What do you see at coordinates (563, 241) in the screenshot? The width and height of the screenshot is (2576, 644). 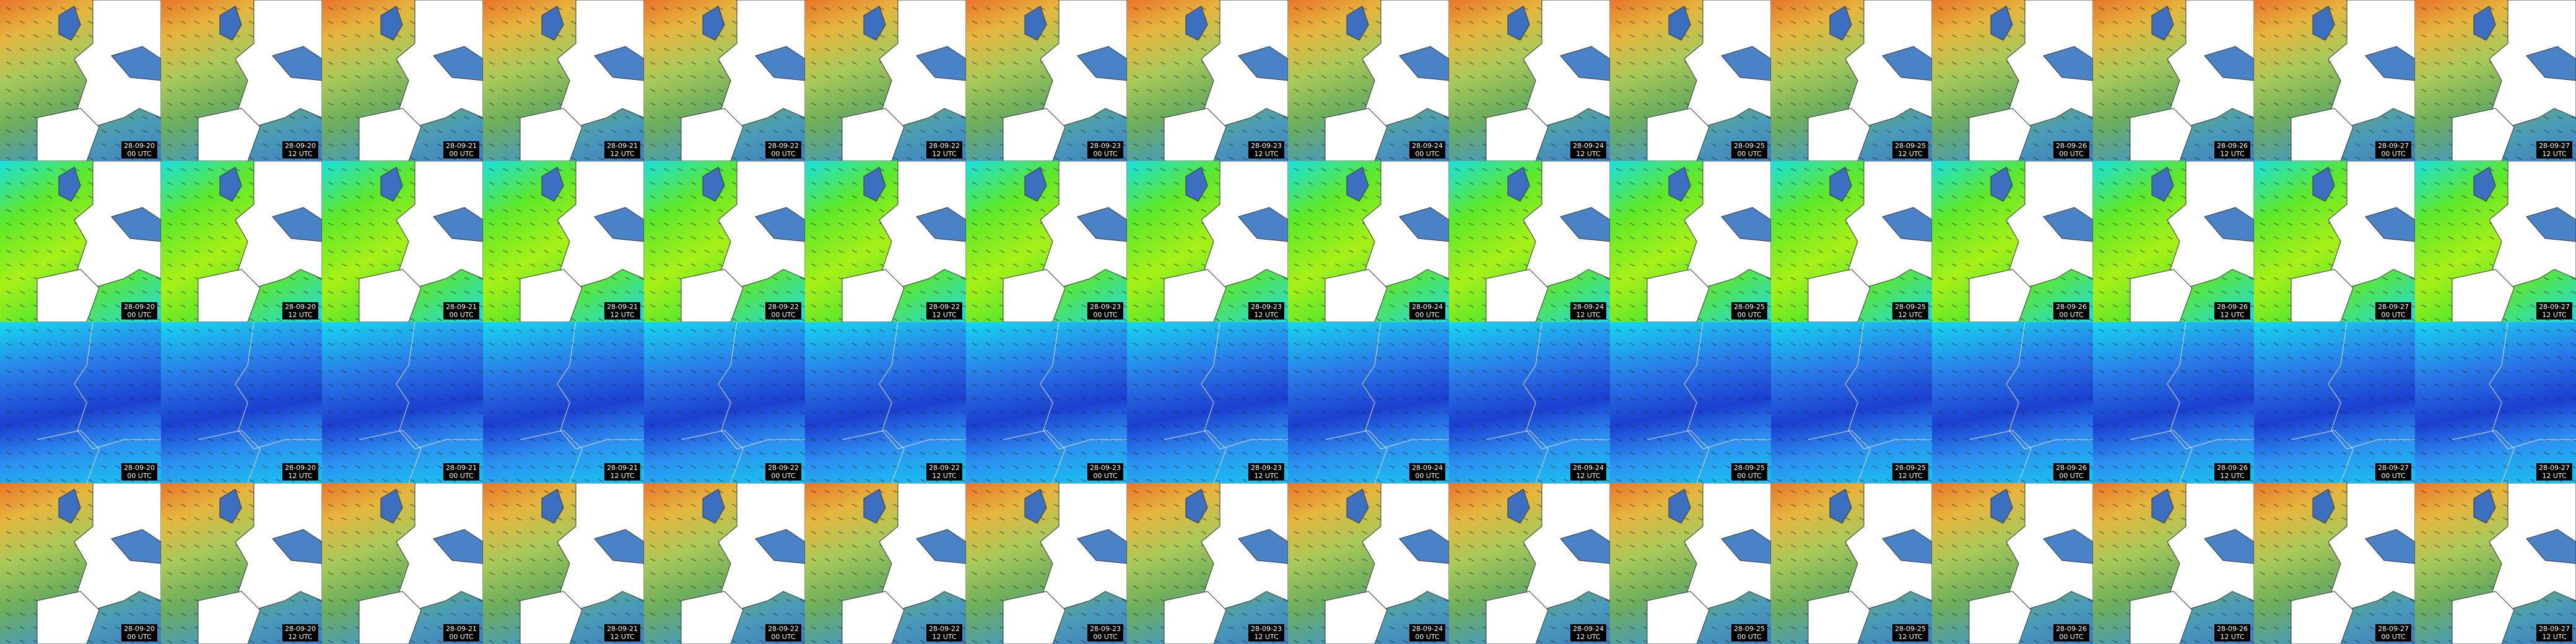 I see `map-tile: 28-09-21 12 UTC` at bounding box center [563, 241].